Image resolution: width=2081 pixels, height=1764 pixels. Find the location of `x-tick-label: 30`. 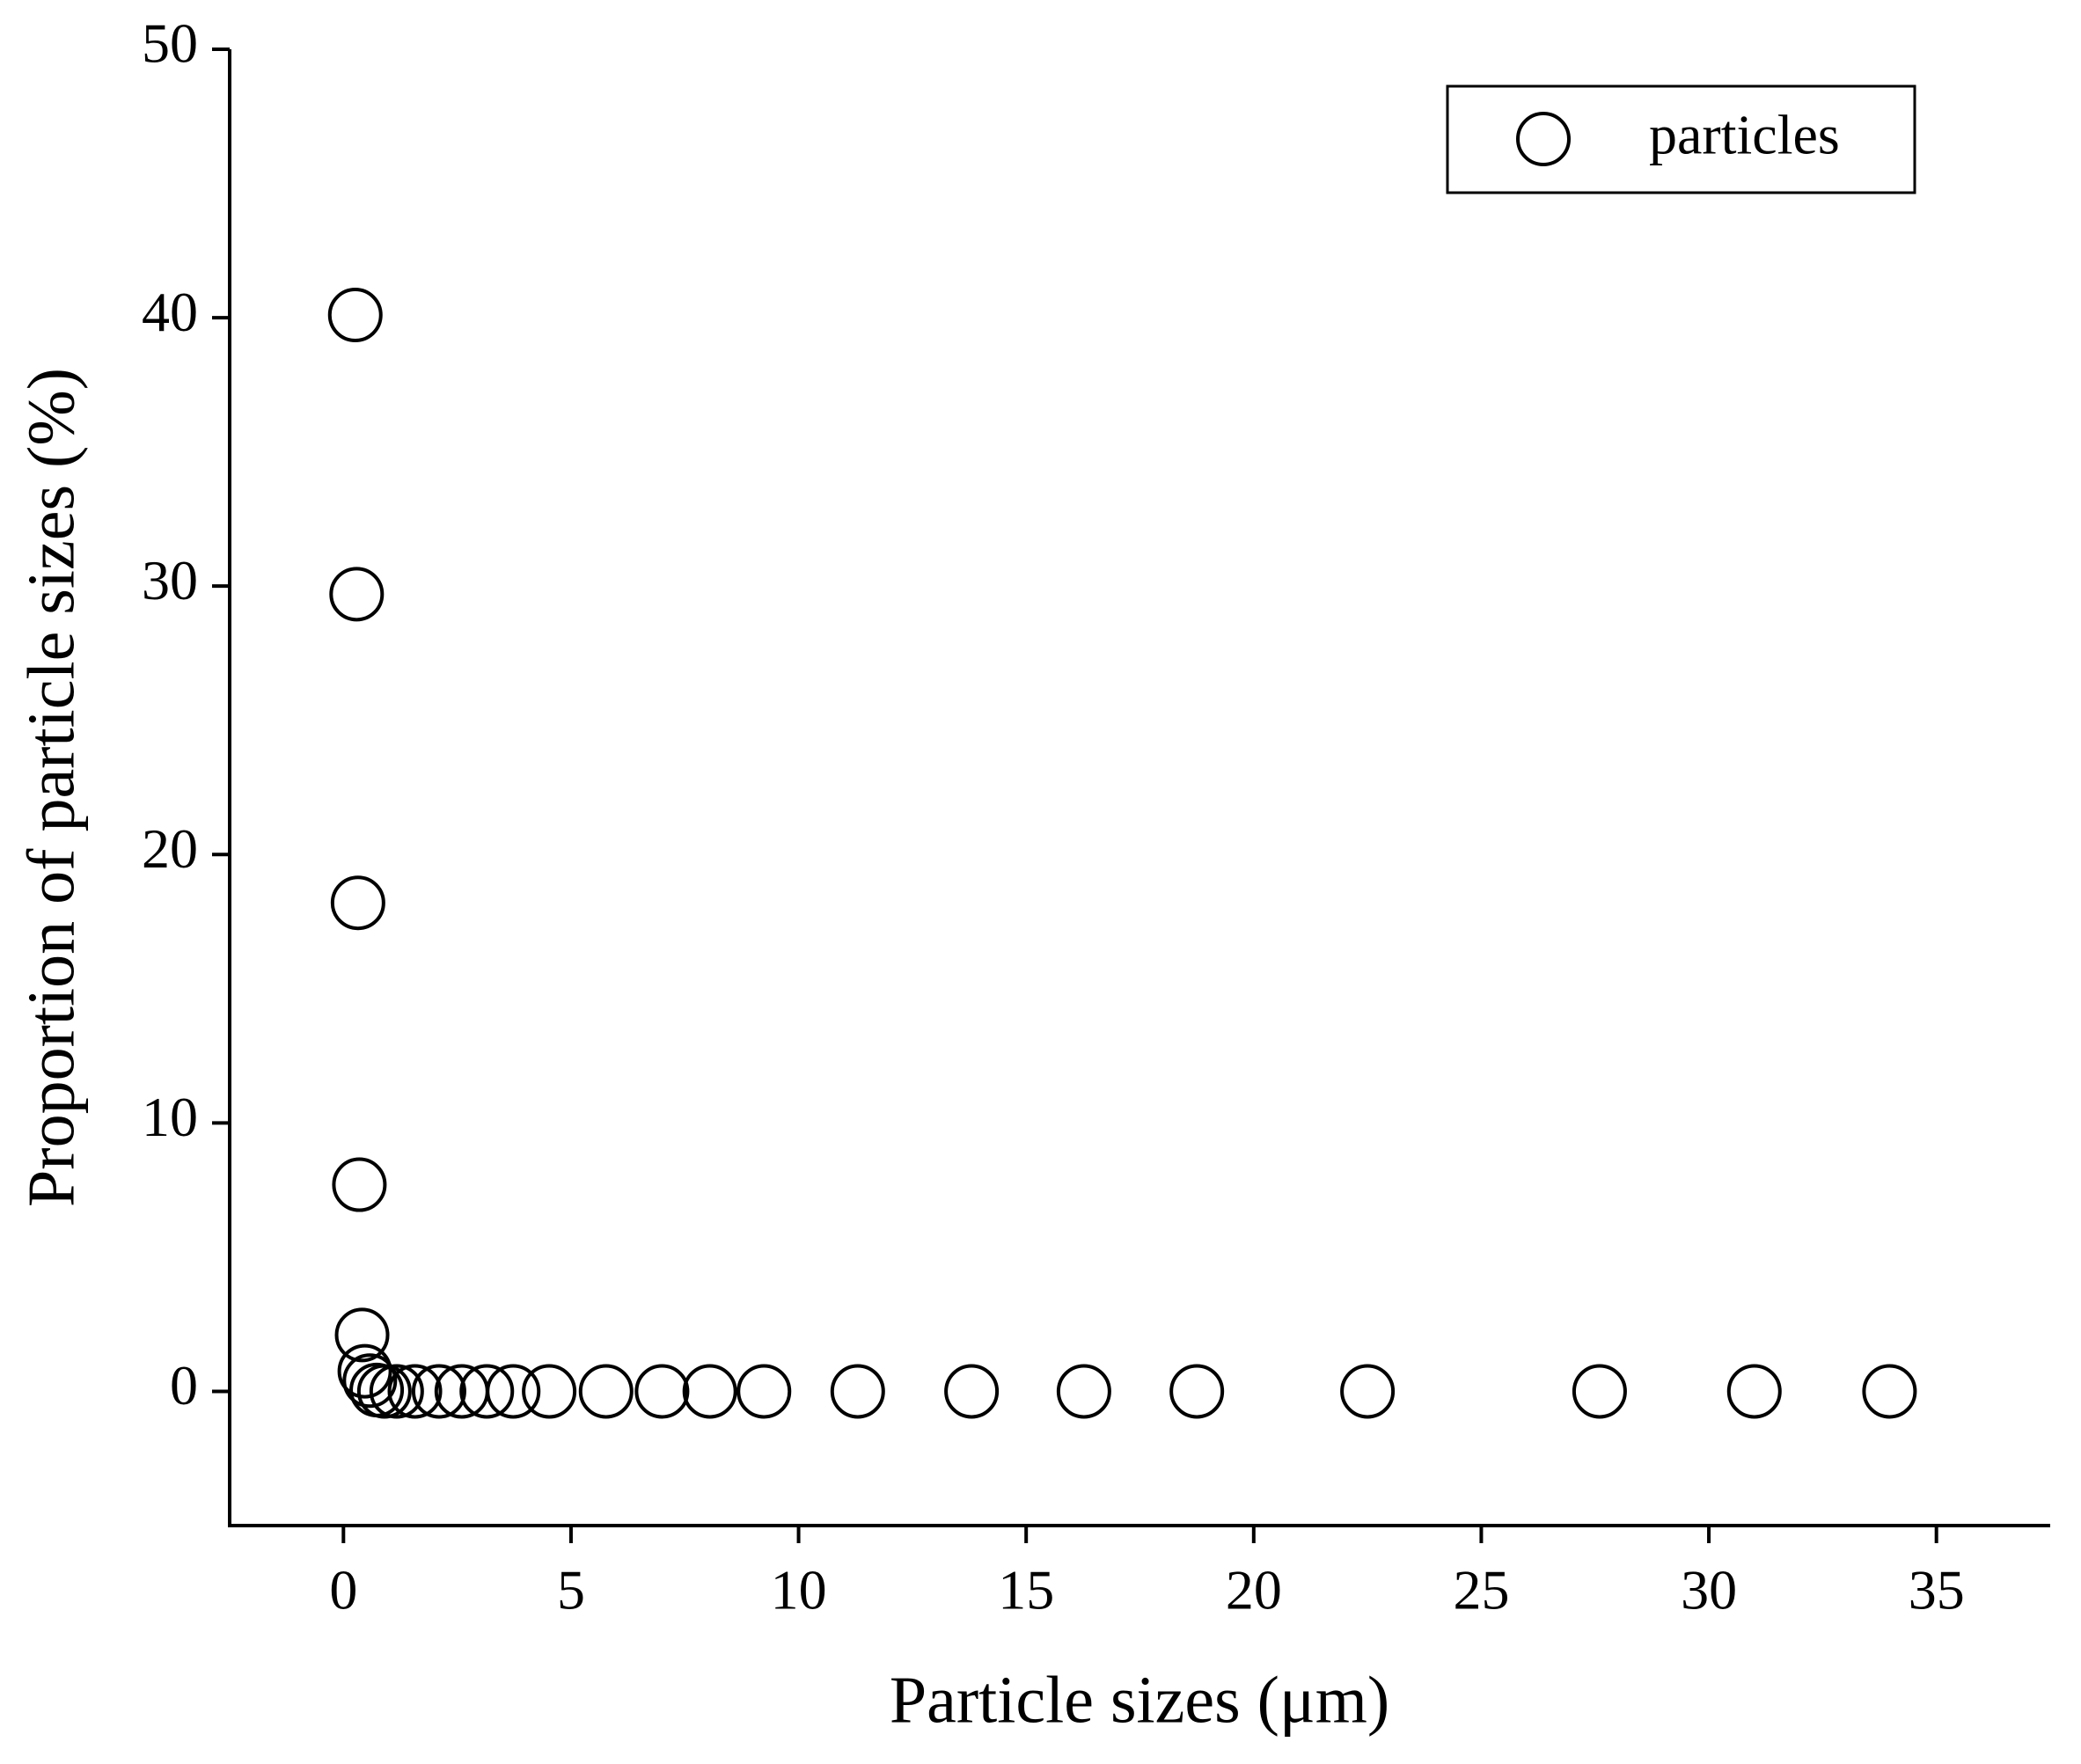

x-tick-label: 30 is located at coordinates (1709, 1590).